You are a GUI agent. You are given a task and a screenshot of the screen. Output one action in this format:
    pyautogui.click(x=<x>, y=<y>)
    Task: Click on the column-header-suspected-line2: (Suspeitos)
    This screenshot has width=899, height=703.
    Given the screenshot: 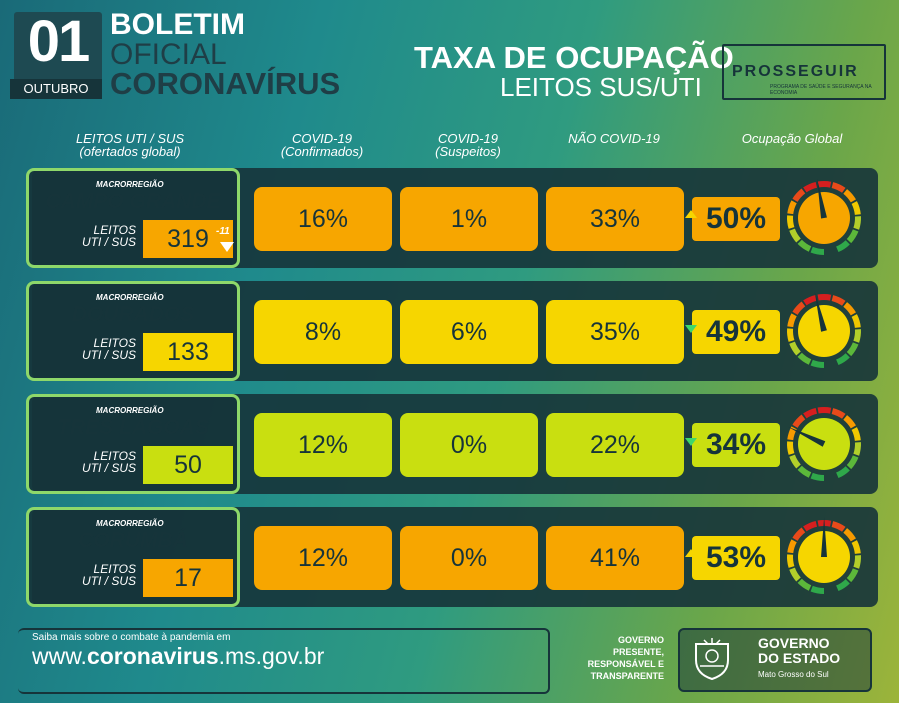 What is the action you would take?
    pyautogui.click(x=468, y=151)
    